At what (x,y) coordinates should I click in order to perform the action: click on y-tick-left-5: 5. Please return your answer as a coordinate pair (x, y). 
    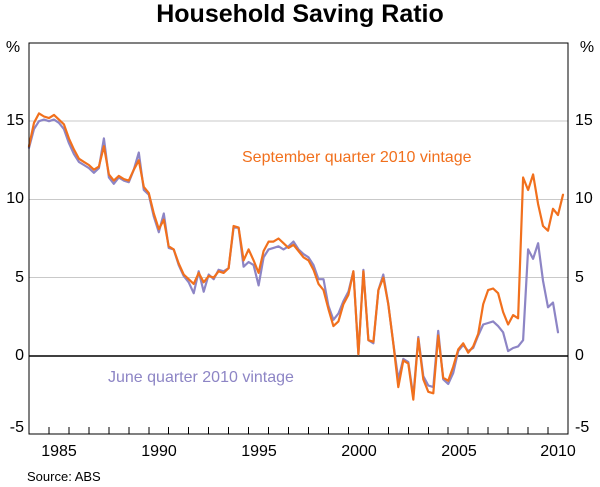
    Looking at the image, I should click on (19, 277).